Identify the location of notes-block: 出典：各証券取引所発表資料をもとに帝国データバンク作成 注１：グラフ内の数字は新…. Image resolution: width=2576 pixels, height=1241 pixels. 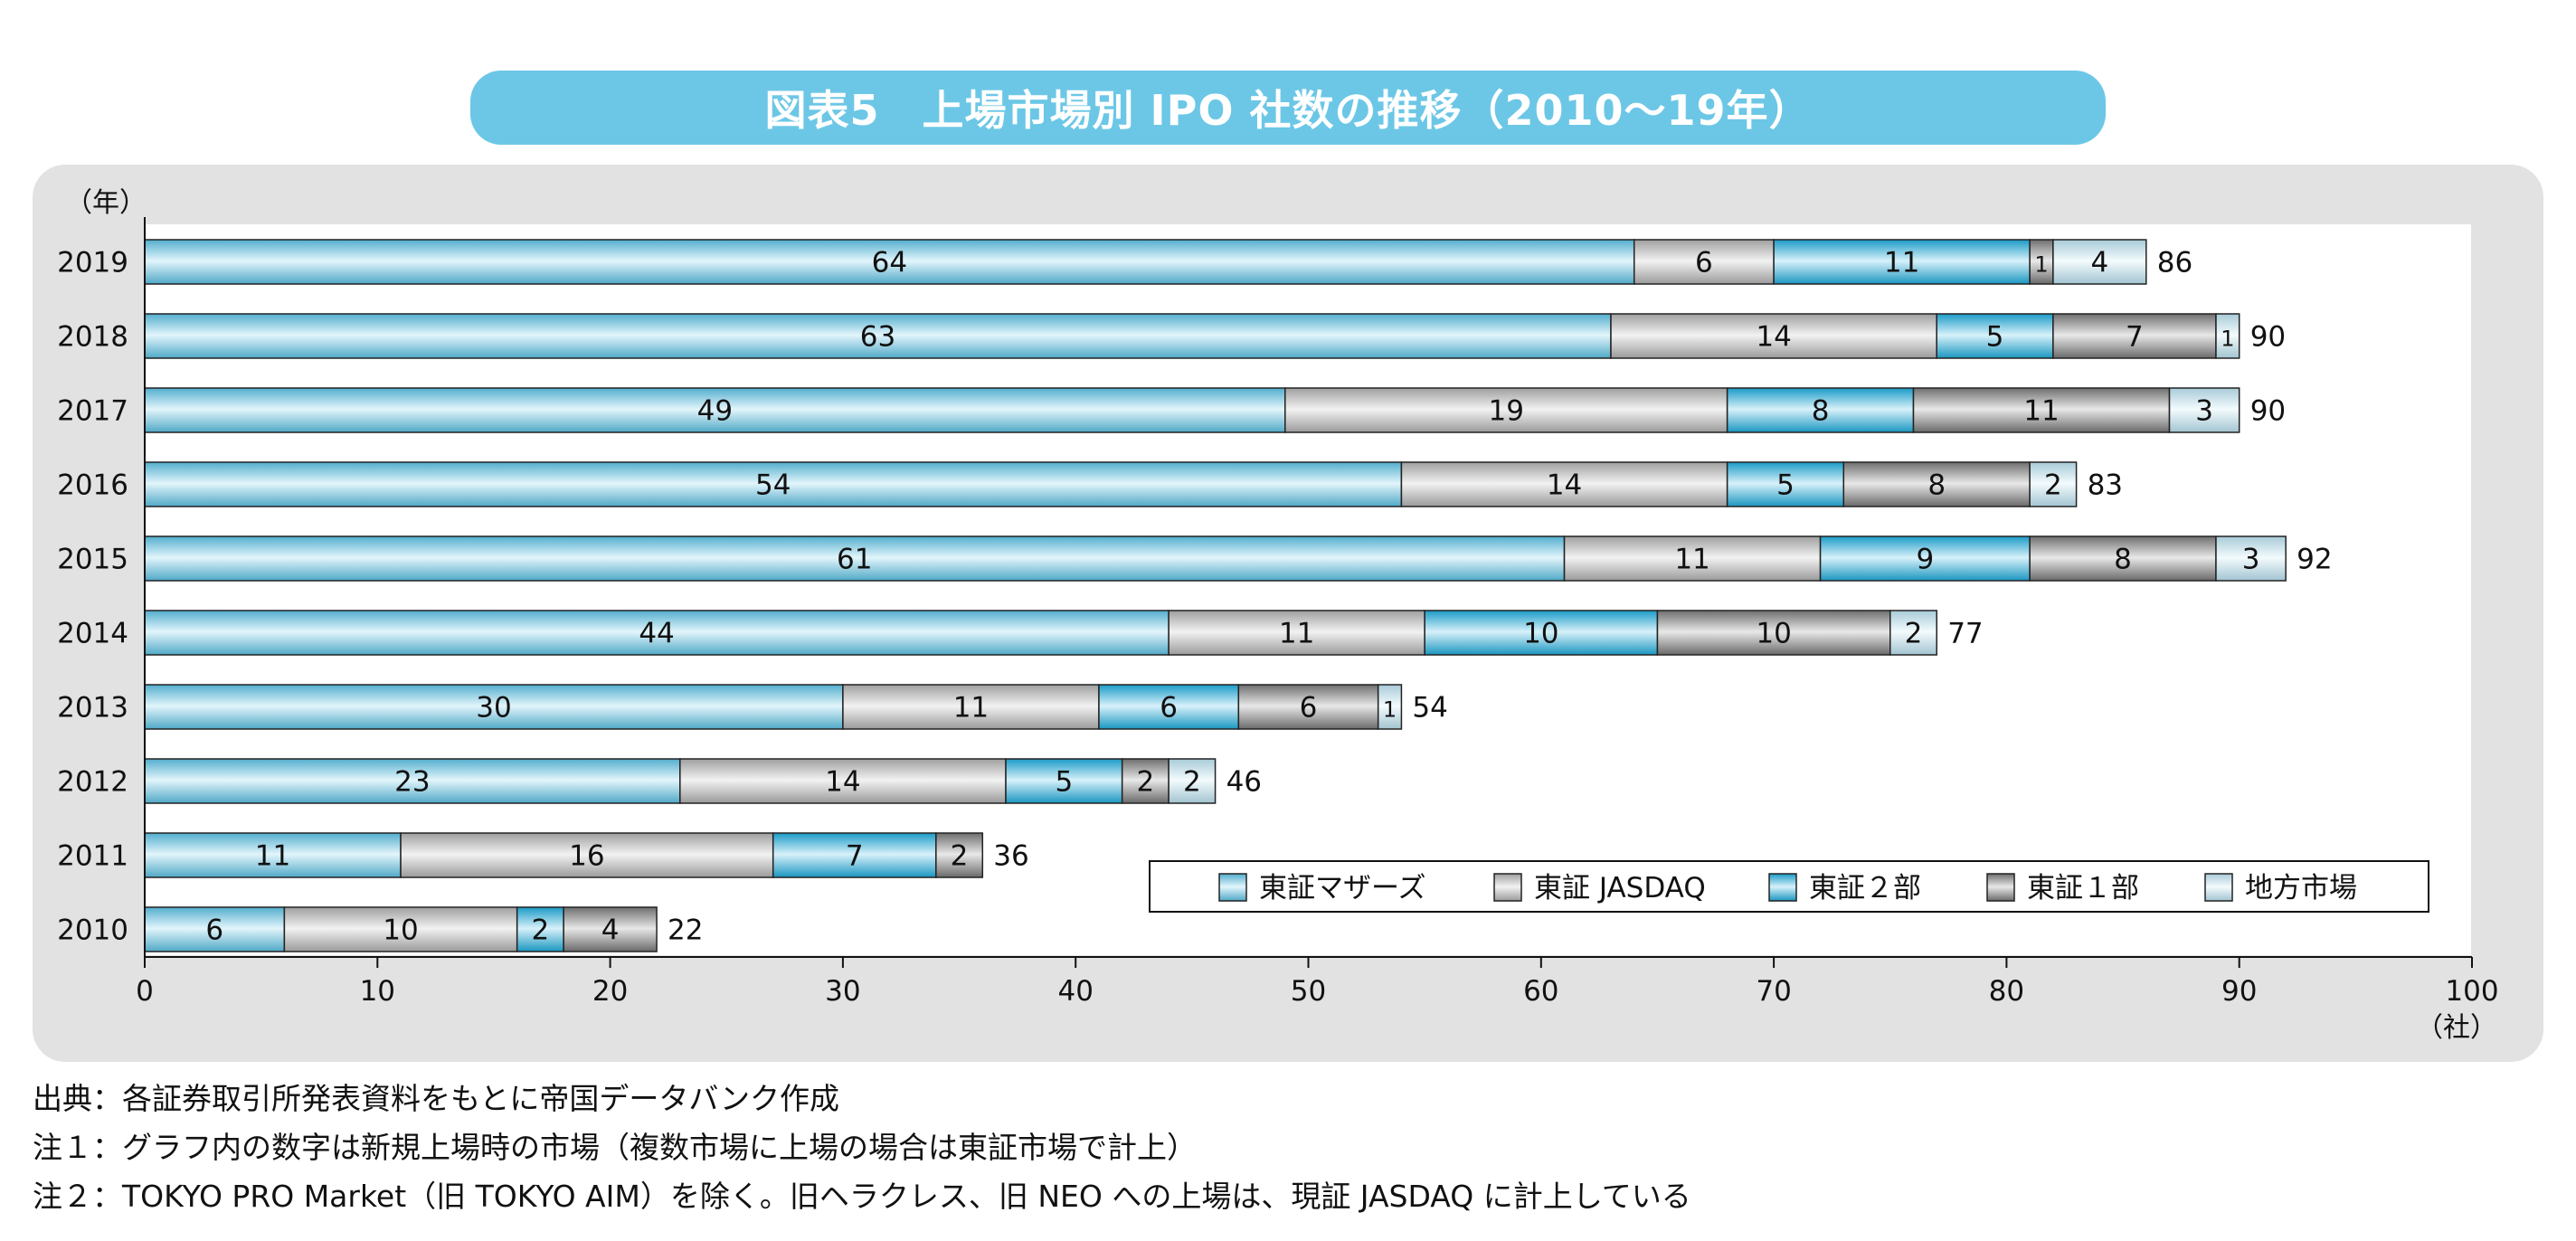
(862, 1148).